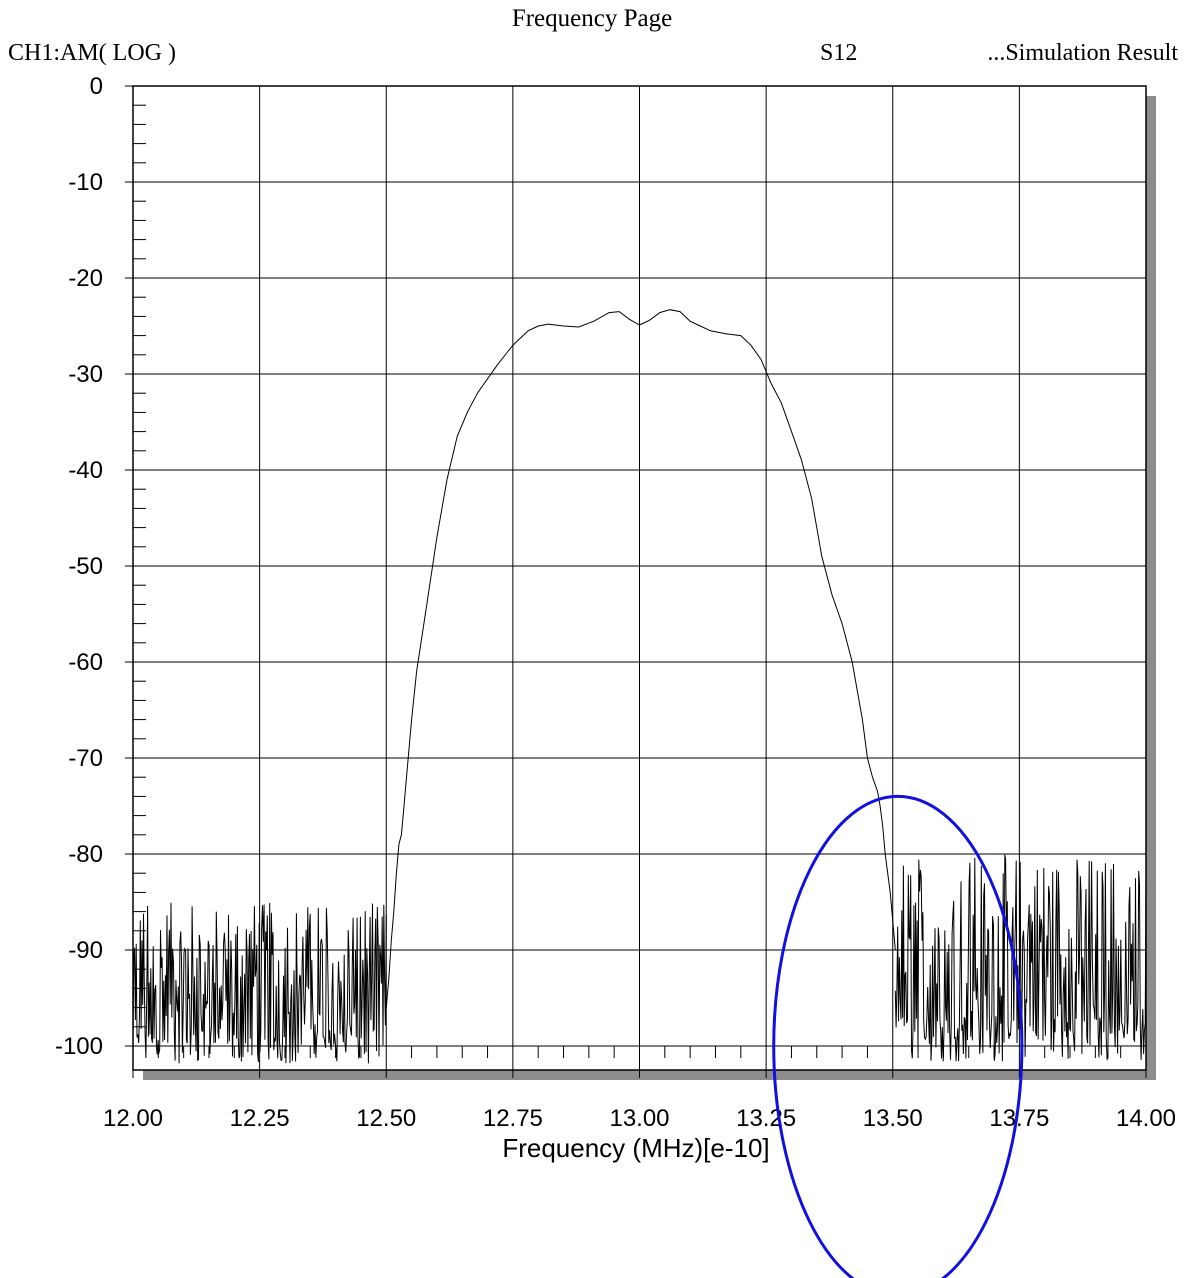 The width and height of the screenshot is (1196, 1278). I want to click on y-tick-label: -30, so click(85, 374).